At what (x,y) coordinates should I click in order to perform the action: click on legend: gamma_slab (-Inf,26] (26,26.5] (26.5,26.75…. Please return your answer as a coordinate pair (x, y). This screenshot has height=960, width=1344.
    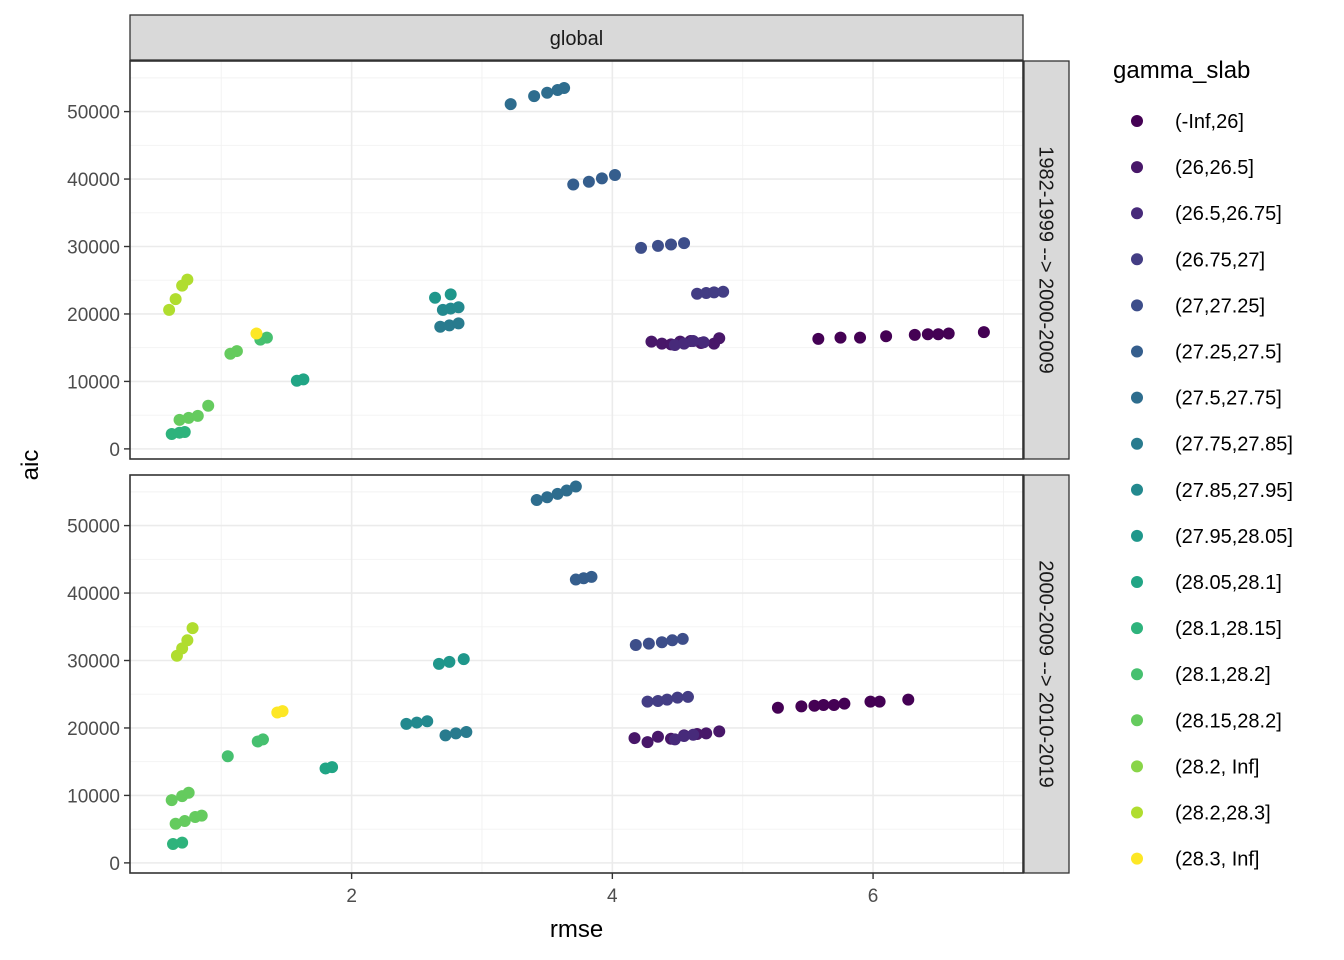
    Looking at the image, I should click on (1203, 464).